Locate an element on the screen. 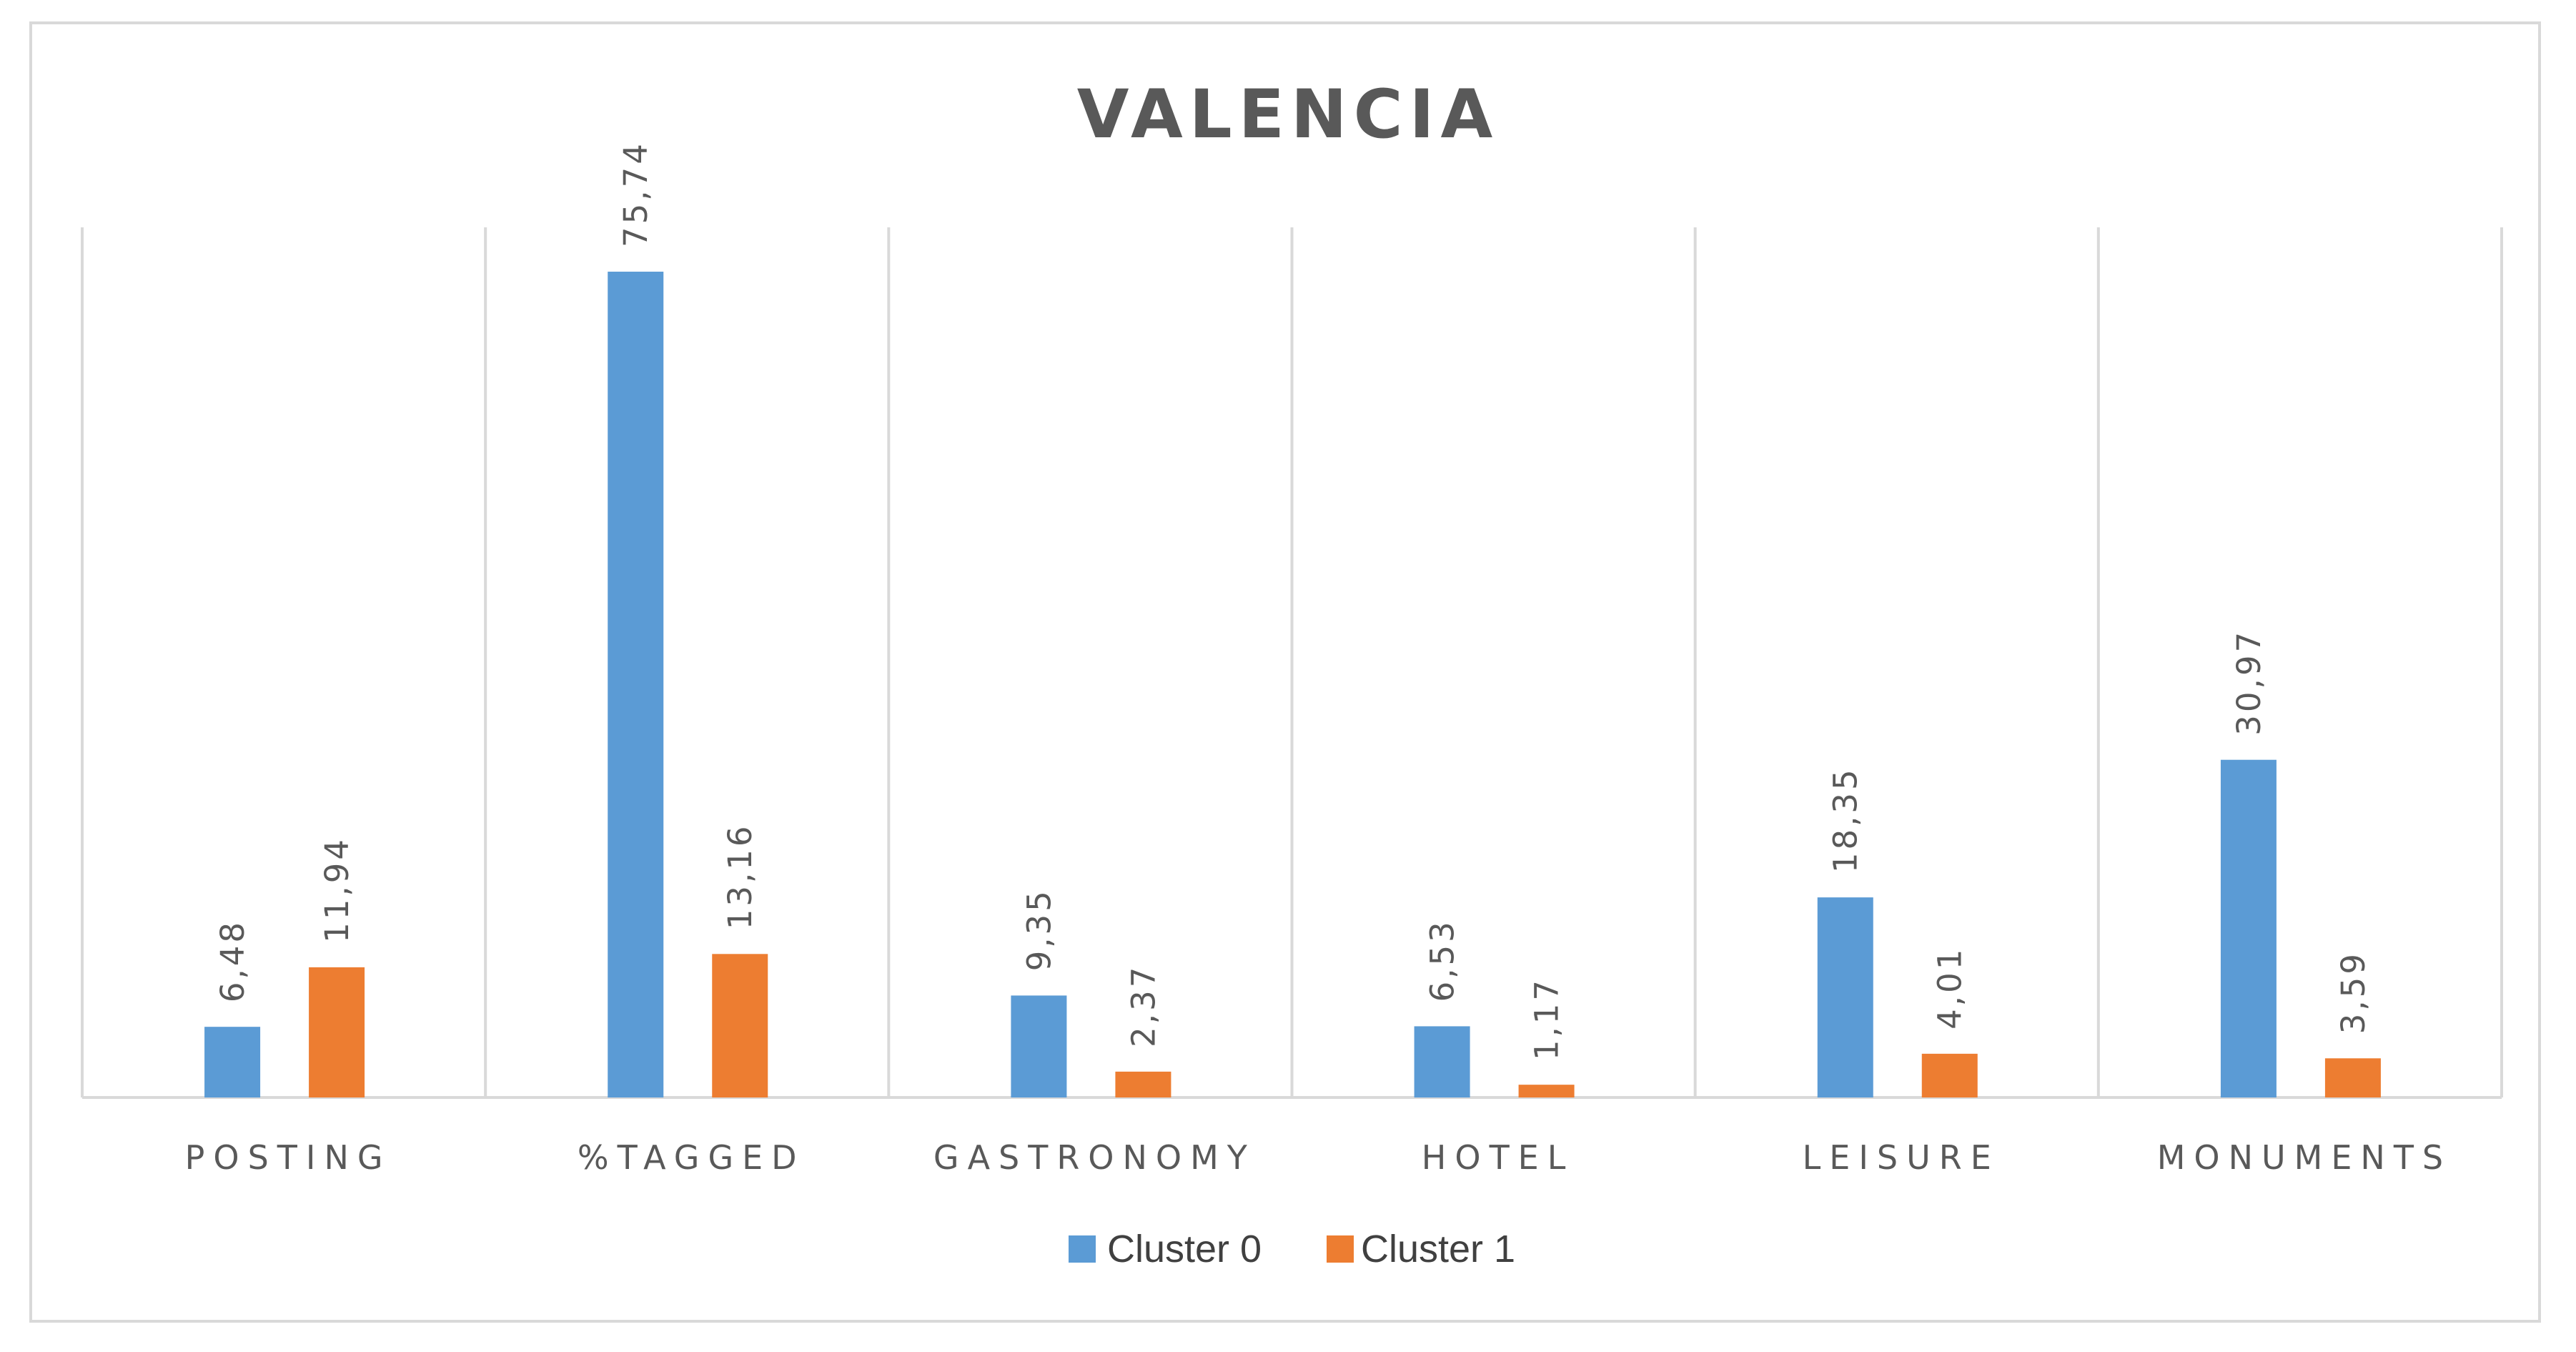 This screenshot has height=1352, width=2576. data-label: 1,17 is located at coordinates (1547, 1018).